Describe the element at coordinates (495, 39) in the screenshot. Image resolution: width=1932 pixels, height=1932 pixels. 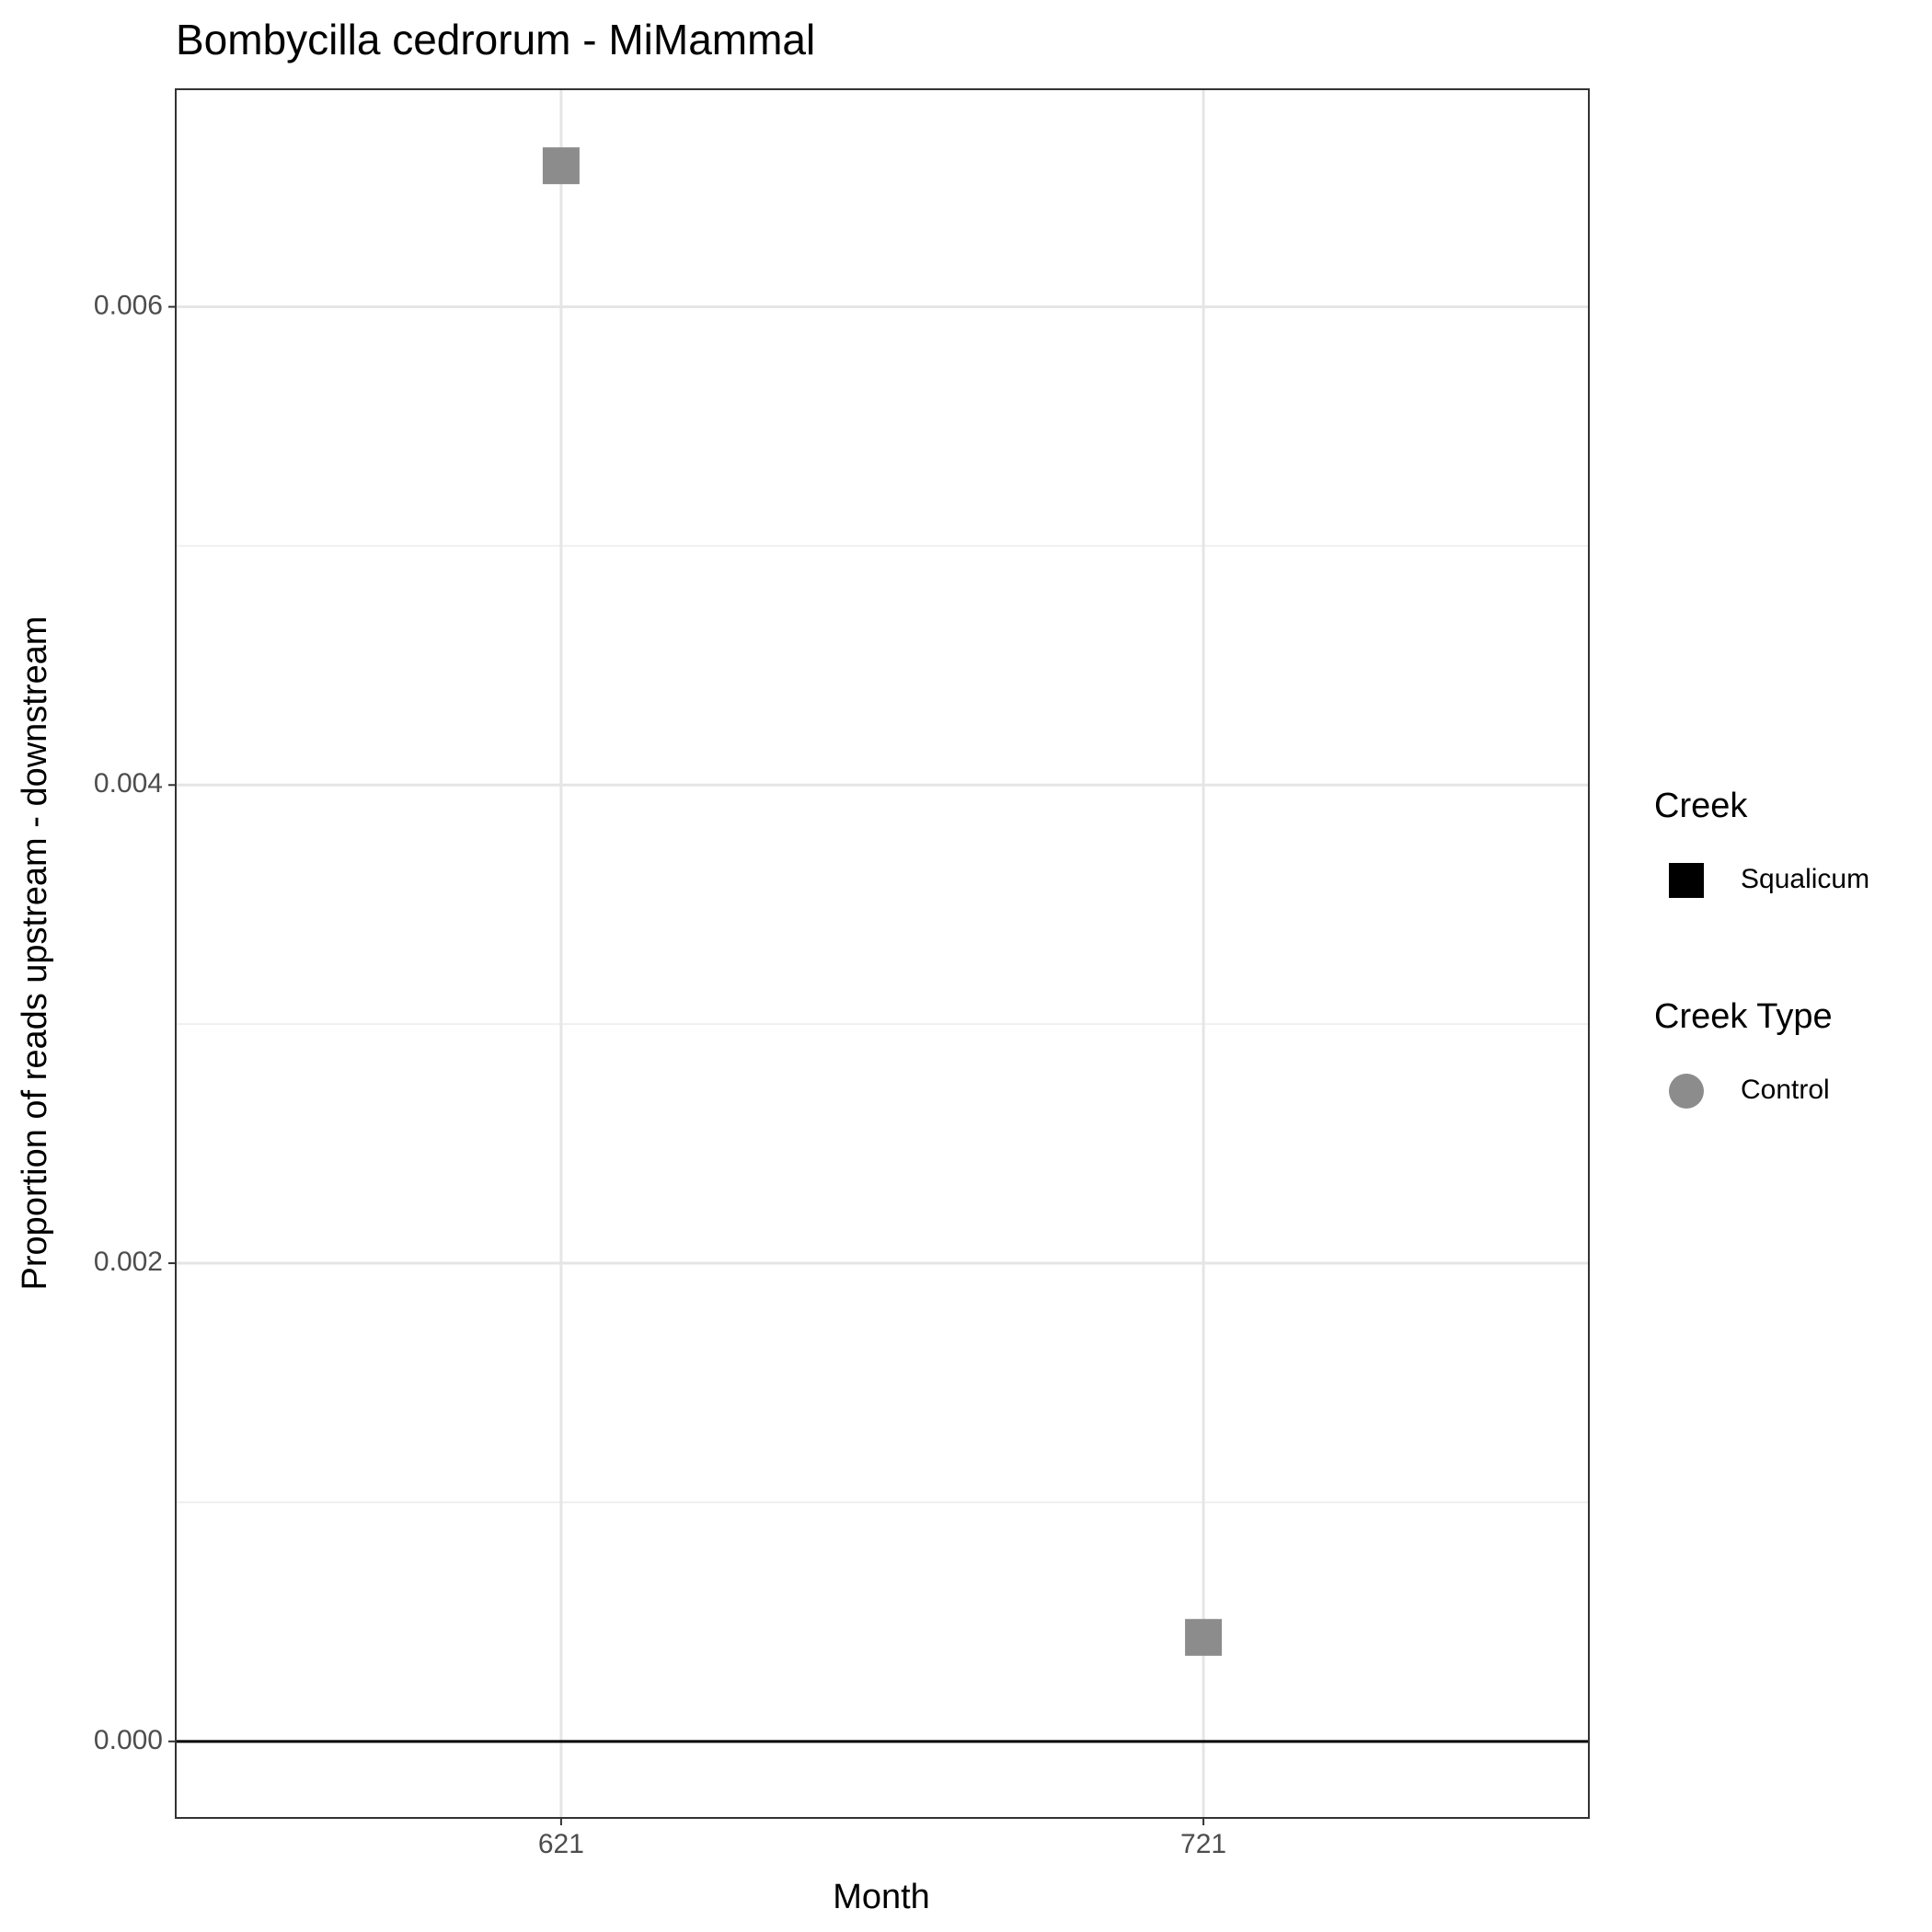
I see `chart-title: Bombycilla cedrorum - MiMammal` at that location.